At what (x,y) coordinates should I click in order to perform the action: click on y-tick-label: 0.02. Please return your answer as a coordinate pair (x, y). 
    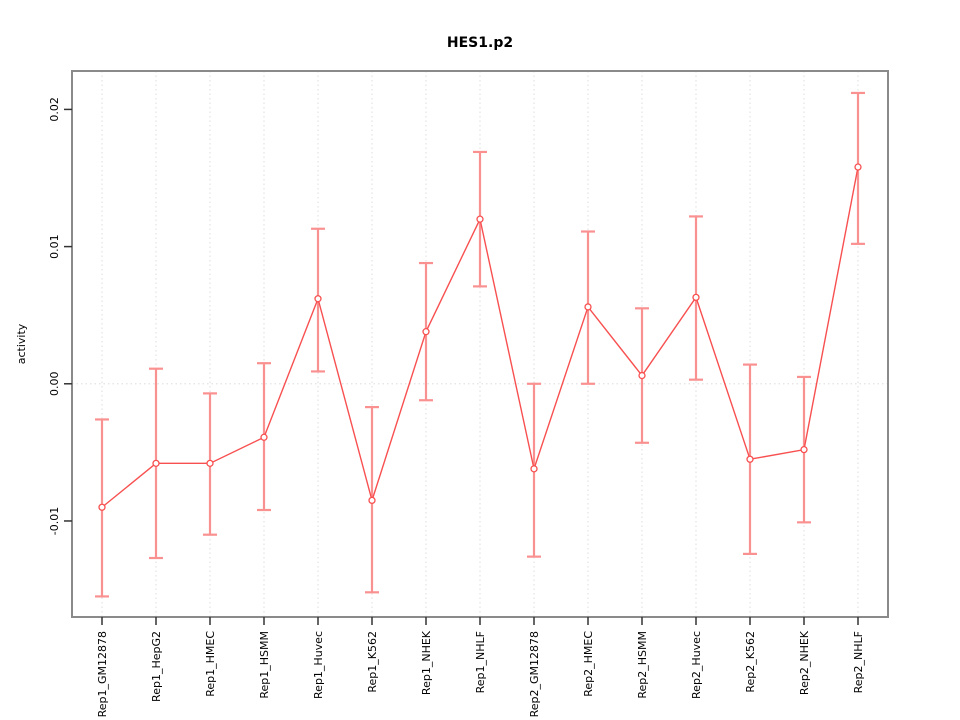
    Looking at the image, I should click on (54, 109).